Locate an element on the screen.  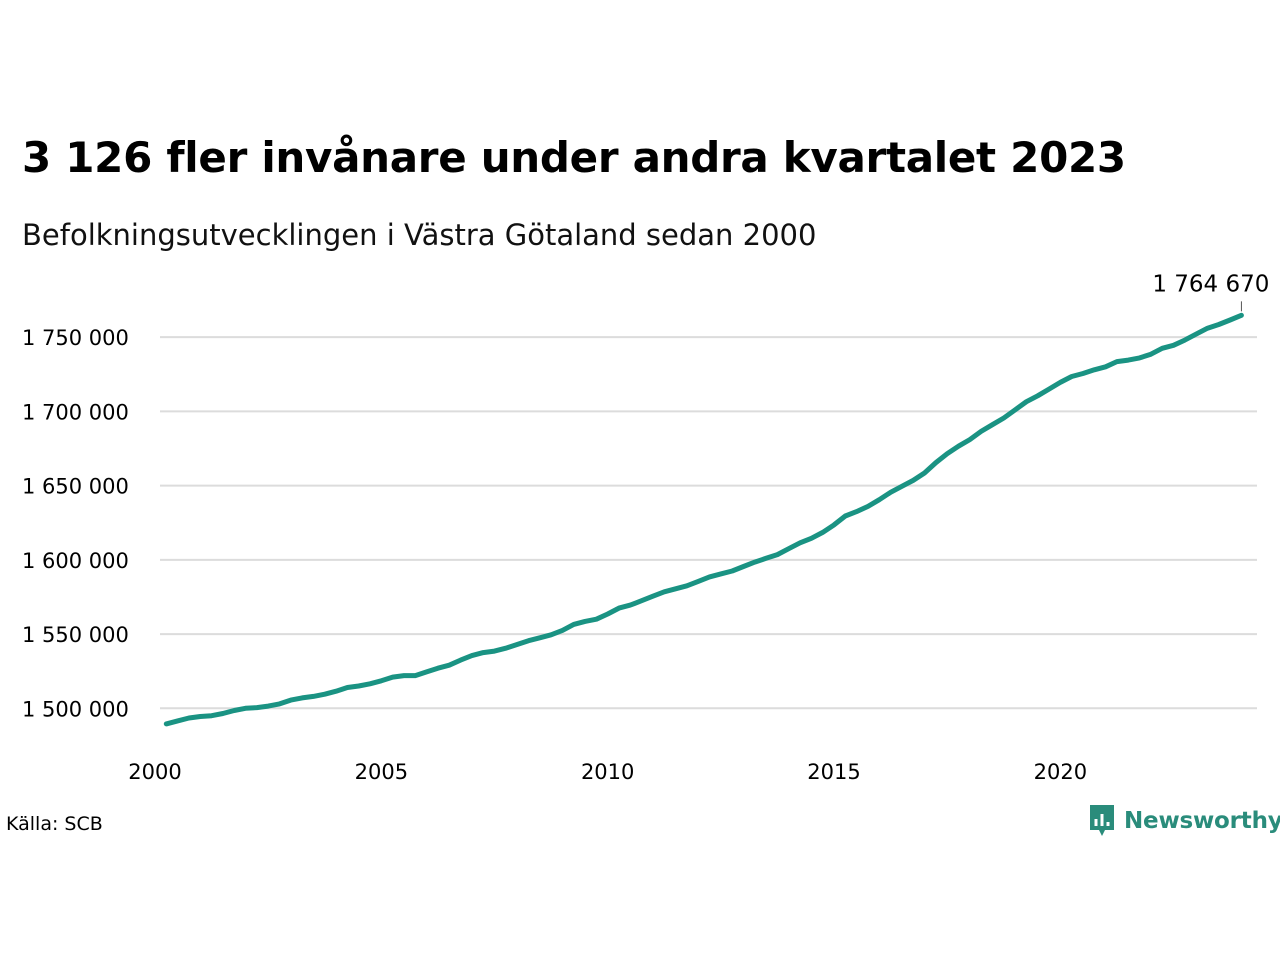
y-tick-label: 1 600 000 is located at coordinates (75, 561).